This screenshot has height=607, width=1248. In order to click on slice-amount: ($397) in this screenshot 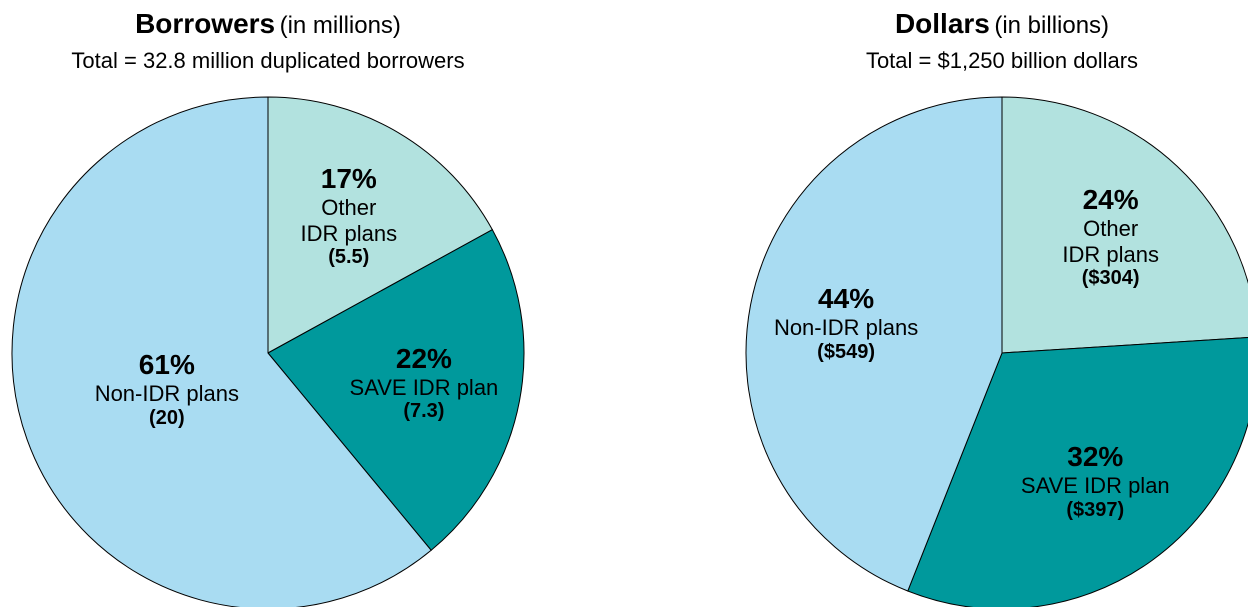, I will do `click(1095, 509)`.